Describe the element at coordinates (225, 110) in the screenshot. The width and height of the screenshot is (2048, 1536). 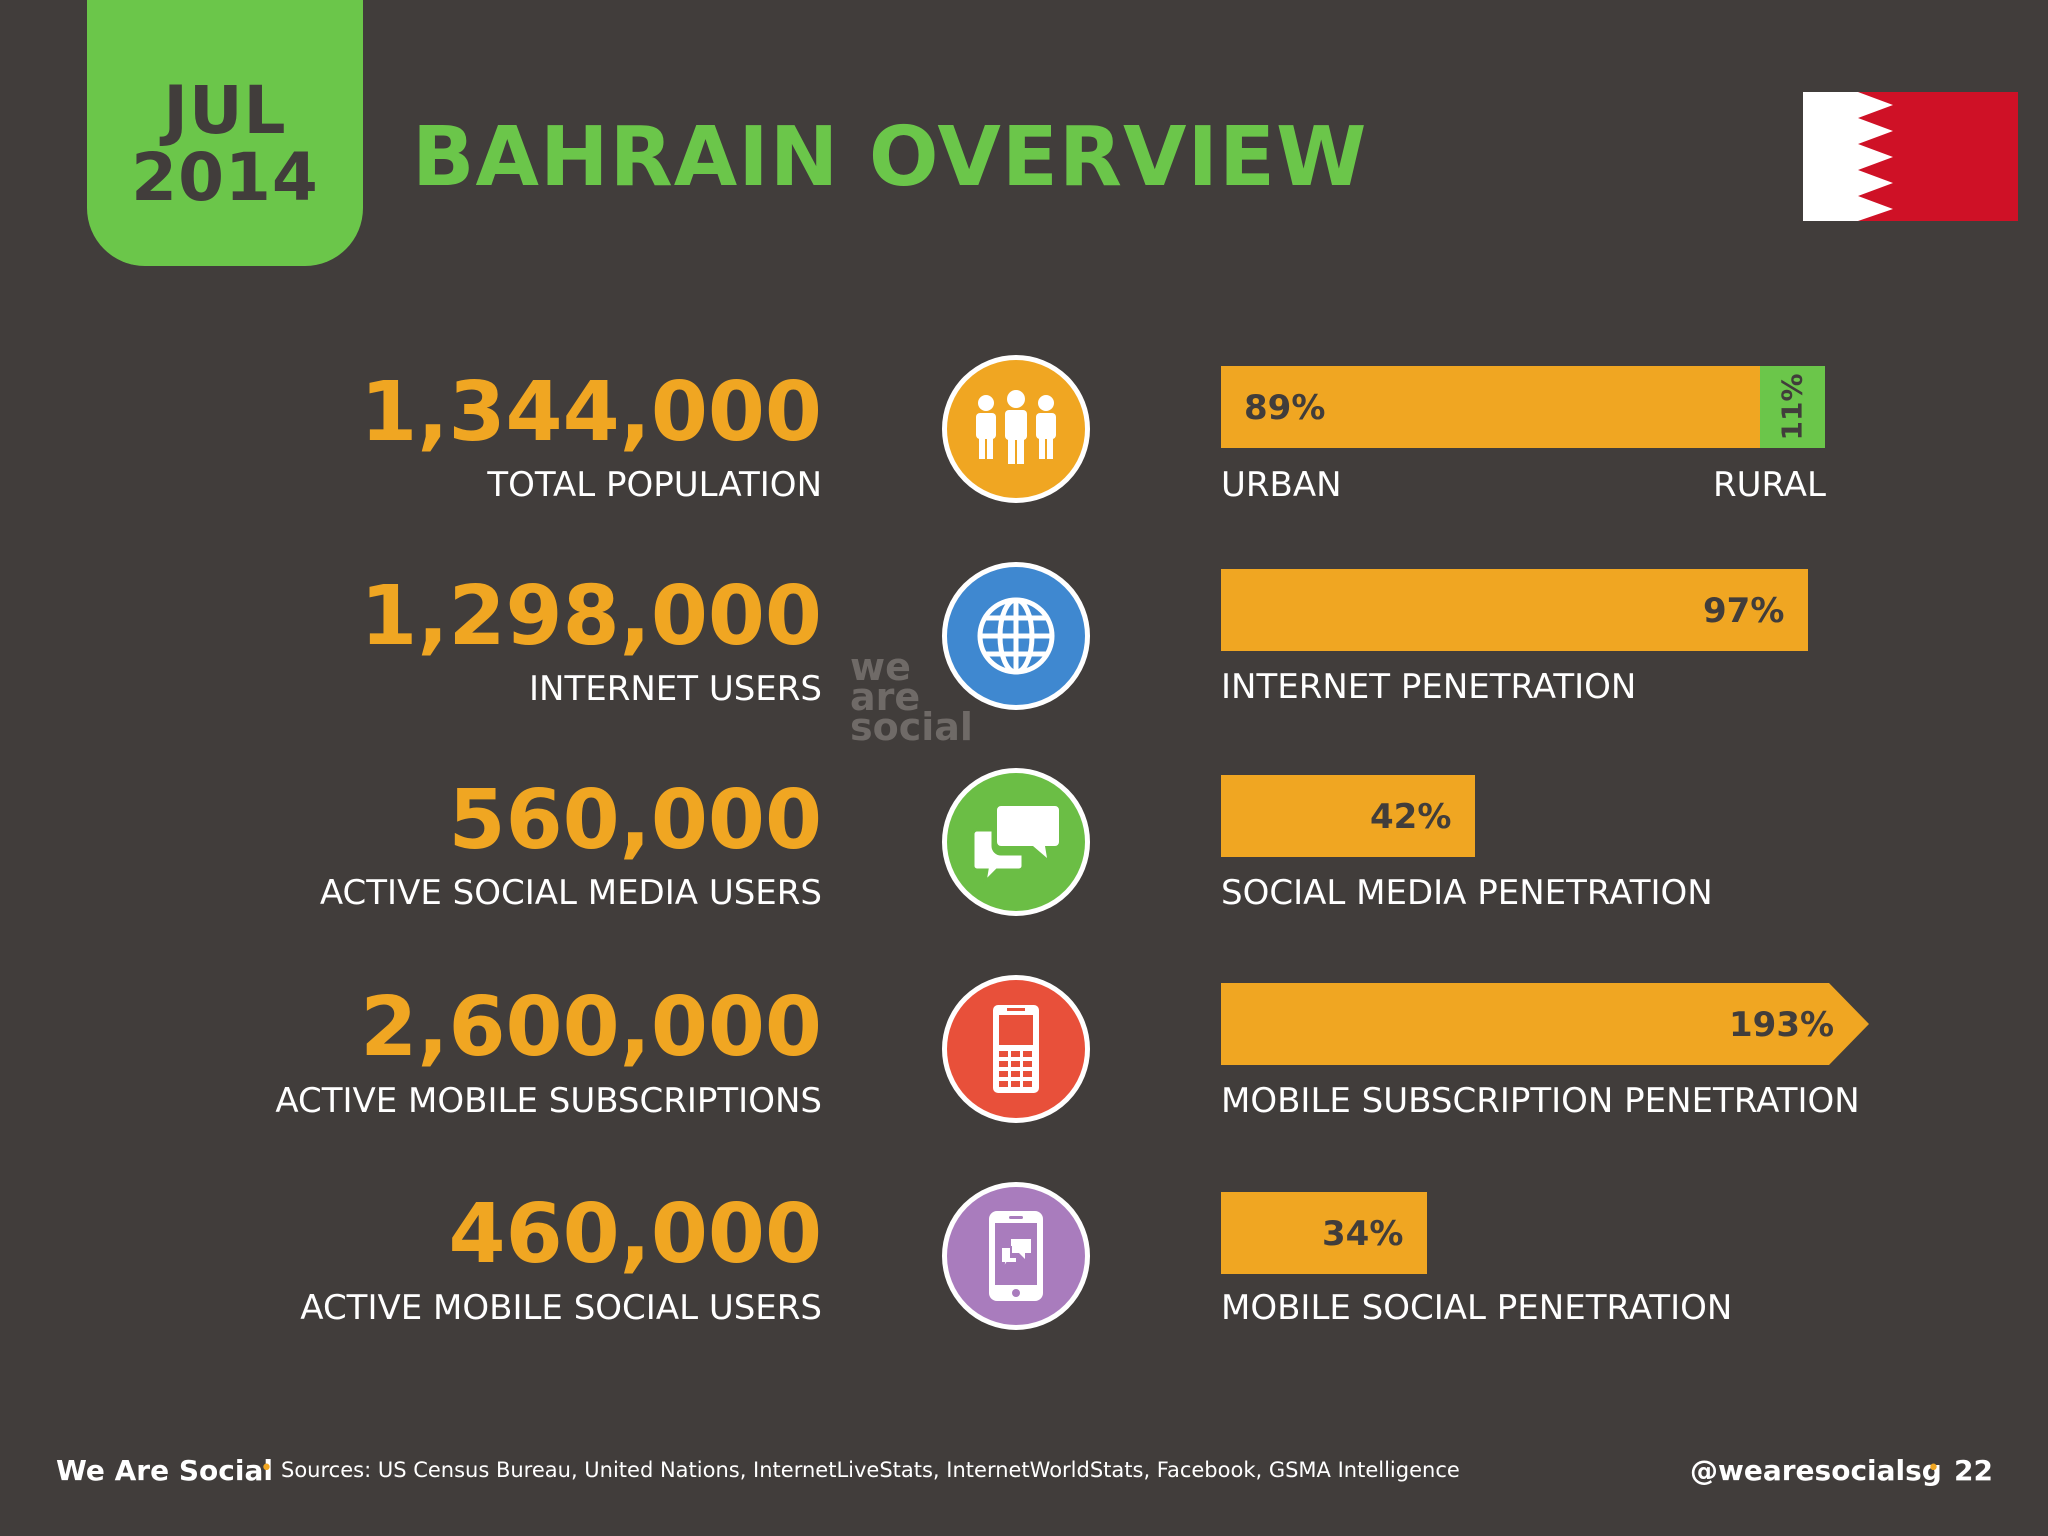
I see `date-month: JUL` at that location.